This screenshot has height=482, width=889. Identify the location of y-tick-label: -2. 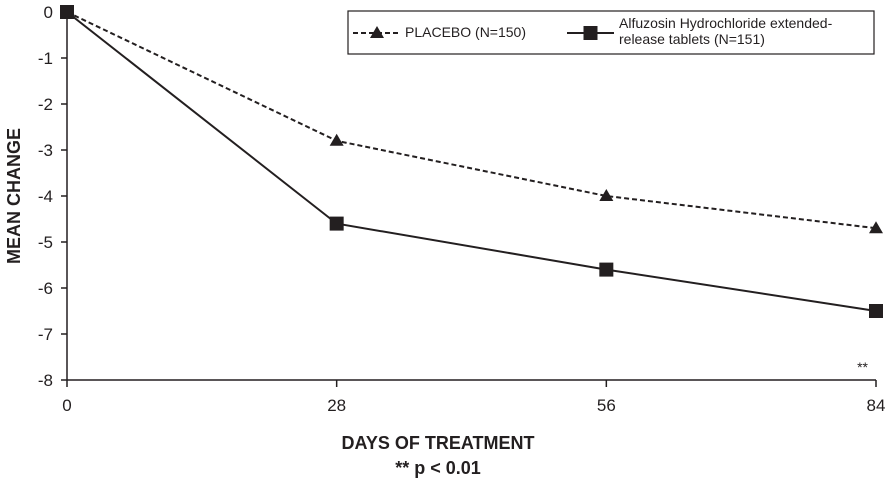
(45, 104).